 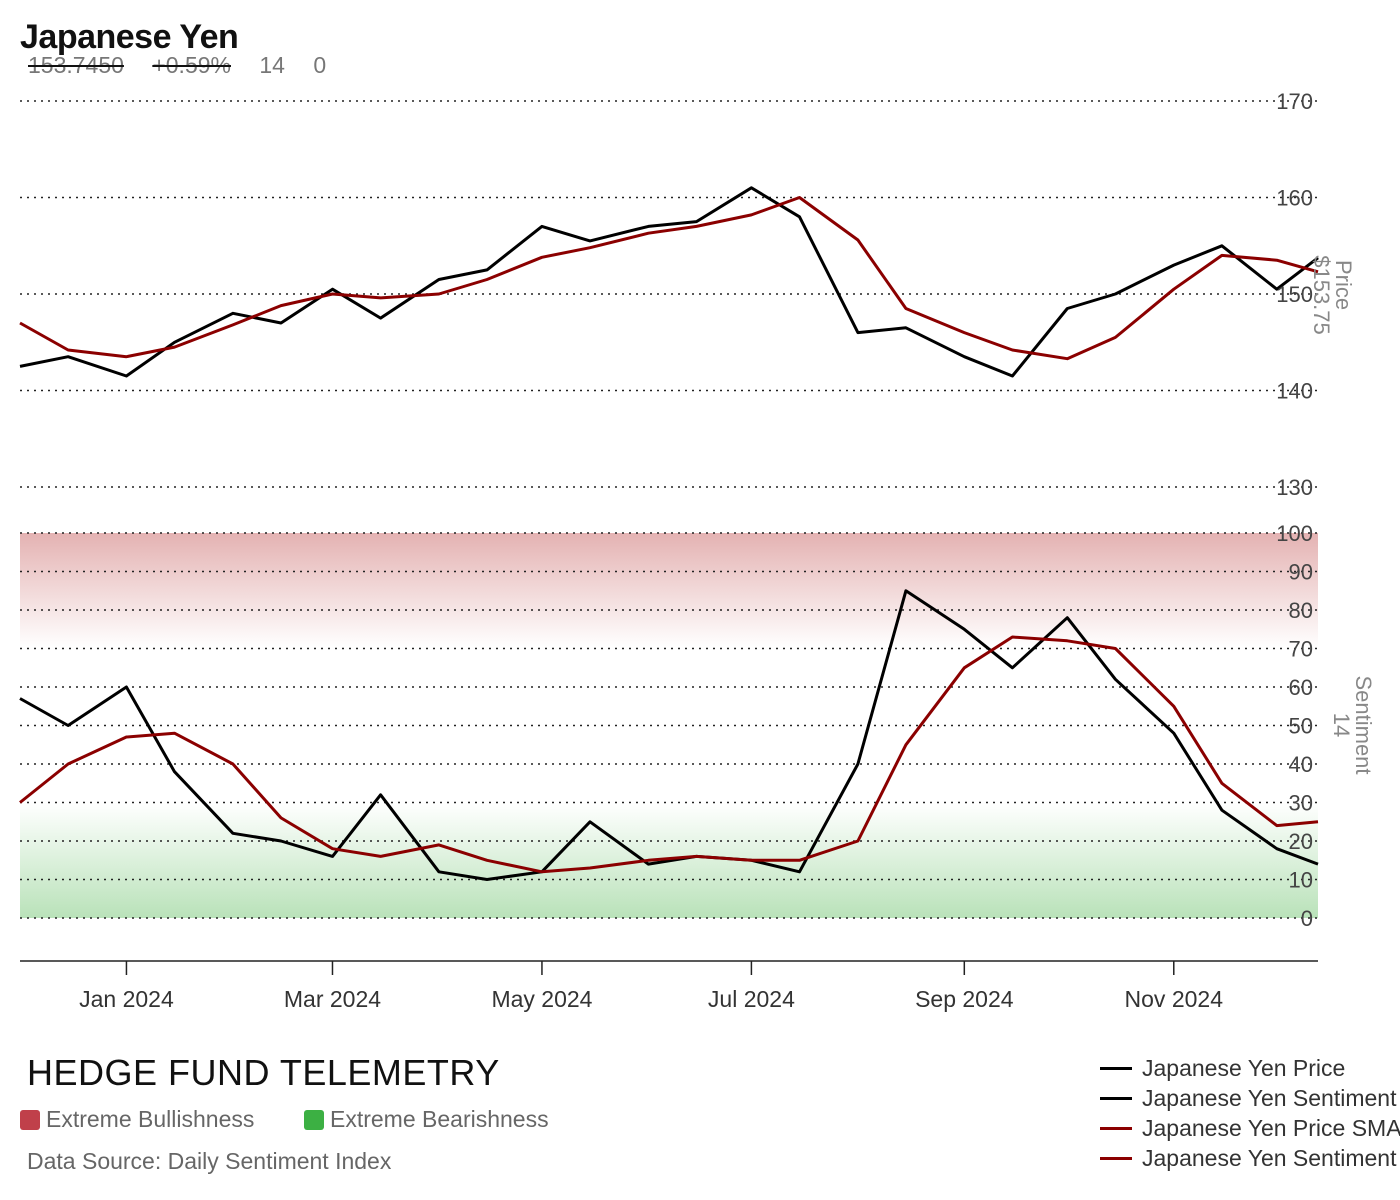 What do you see at coordinates (314, 1119) in the screenshot?
I see `bearish-swatch` at bounding box center [314, 1119].